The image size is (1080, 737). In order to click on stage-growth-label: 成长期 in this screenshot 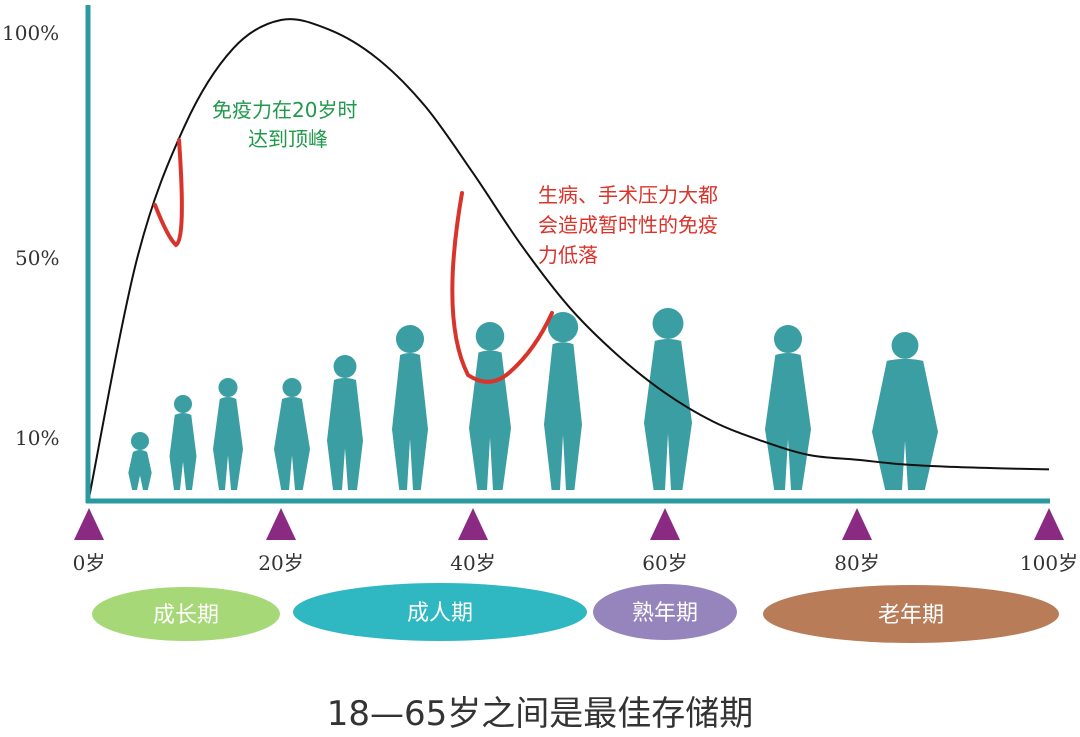, I will do `click(186, 615)`.